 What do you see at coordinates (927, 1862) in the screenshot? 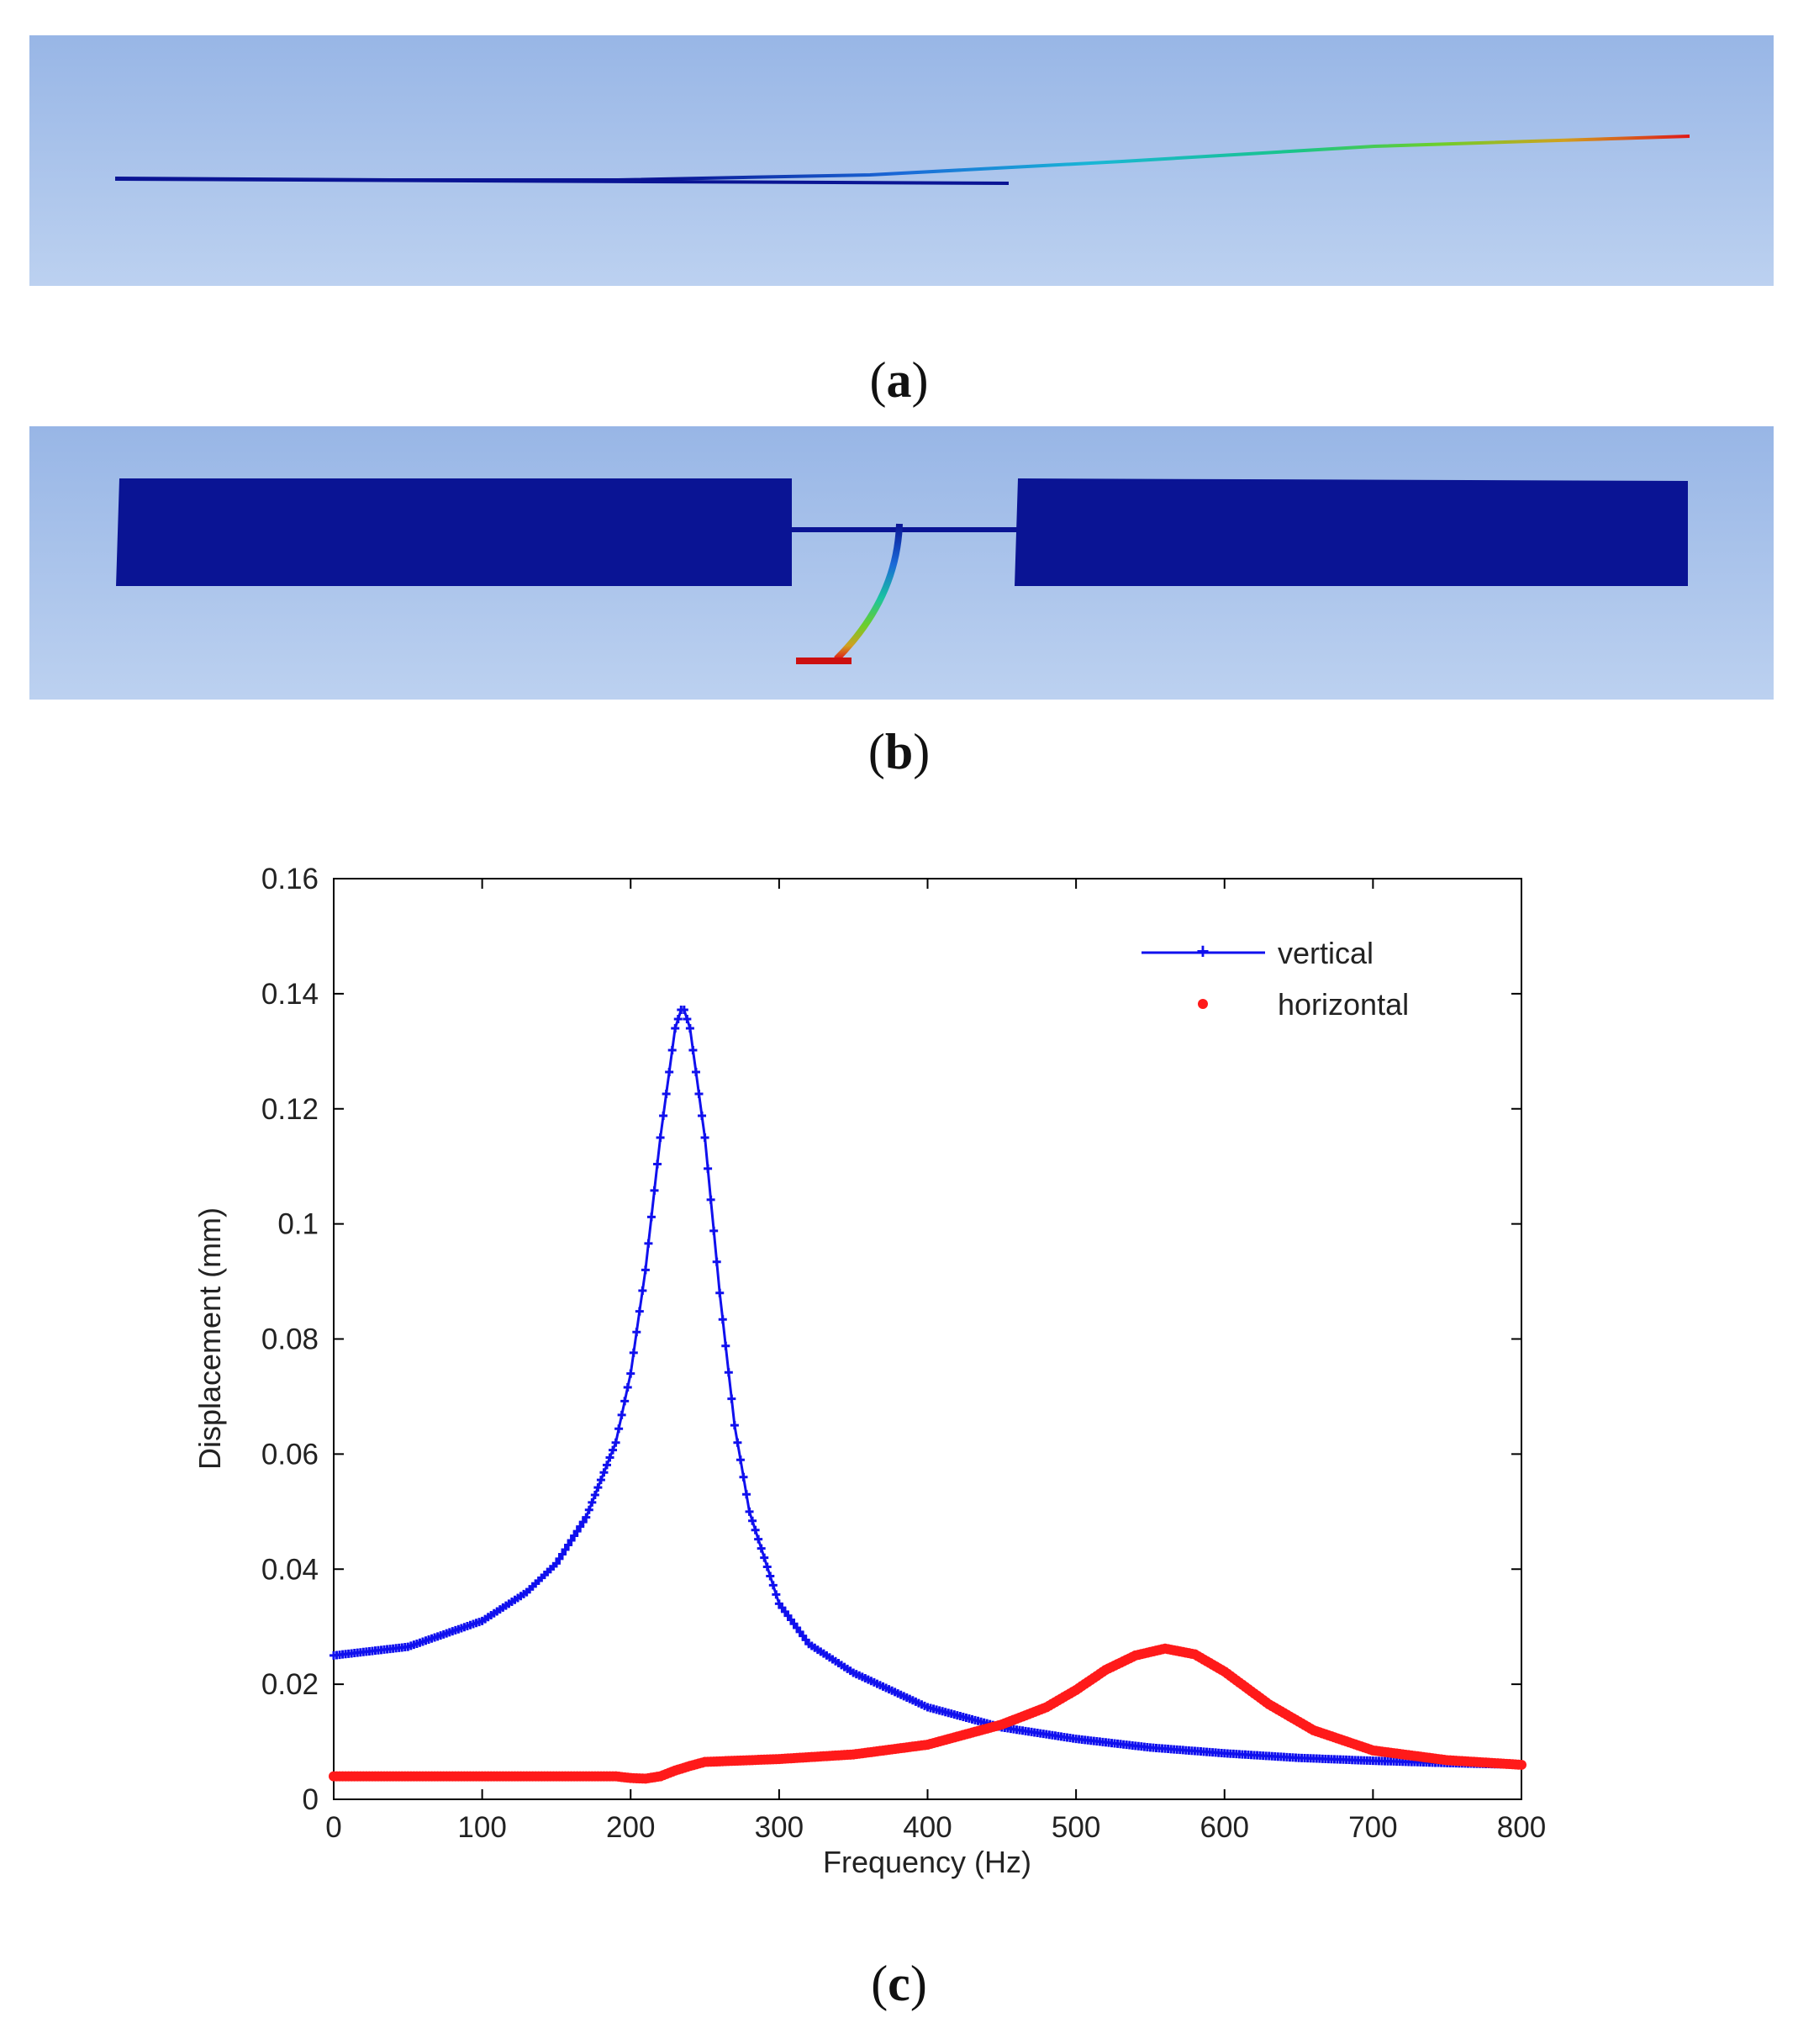
I see `x-axis-title: Frequency (Hz)` at bounding box center [927, 1862].